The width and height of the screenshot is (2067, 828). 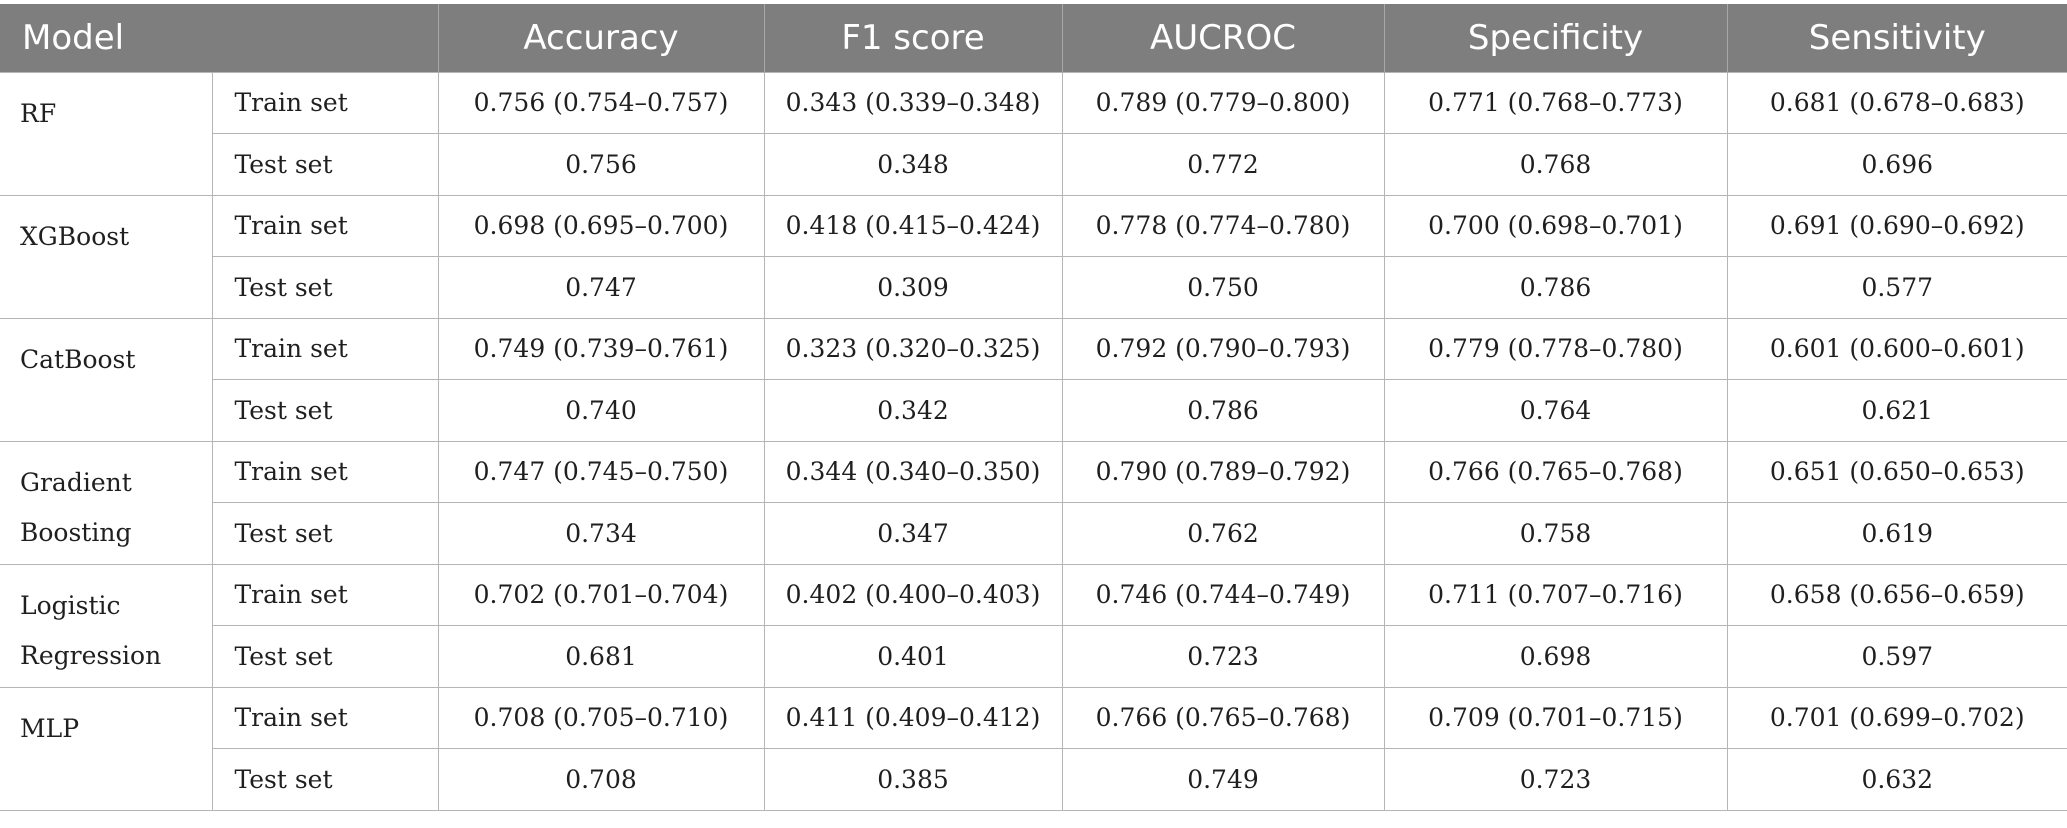 I want to click on header-f1-score: F1 score, so click(x=912, y=38).